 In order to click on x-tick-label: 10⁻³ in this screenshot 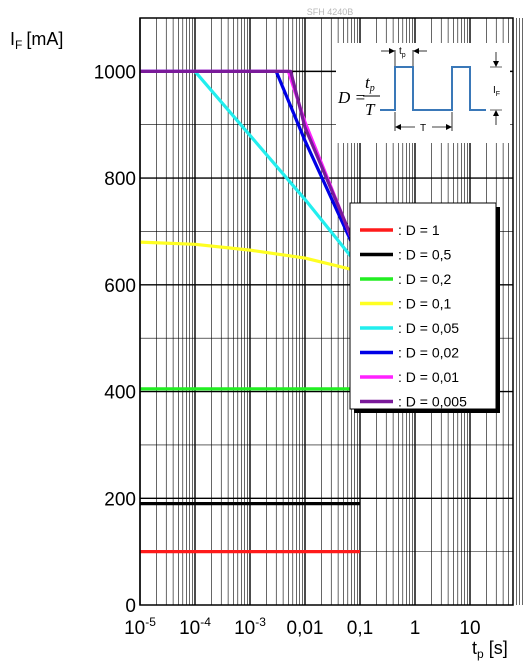, I will do `click(250, 627)`.